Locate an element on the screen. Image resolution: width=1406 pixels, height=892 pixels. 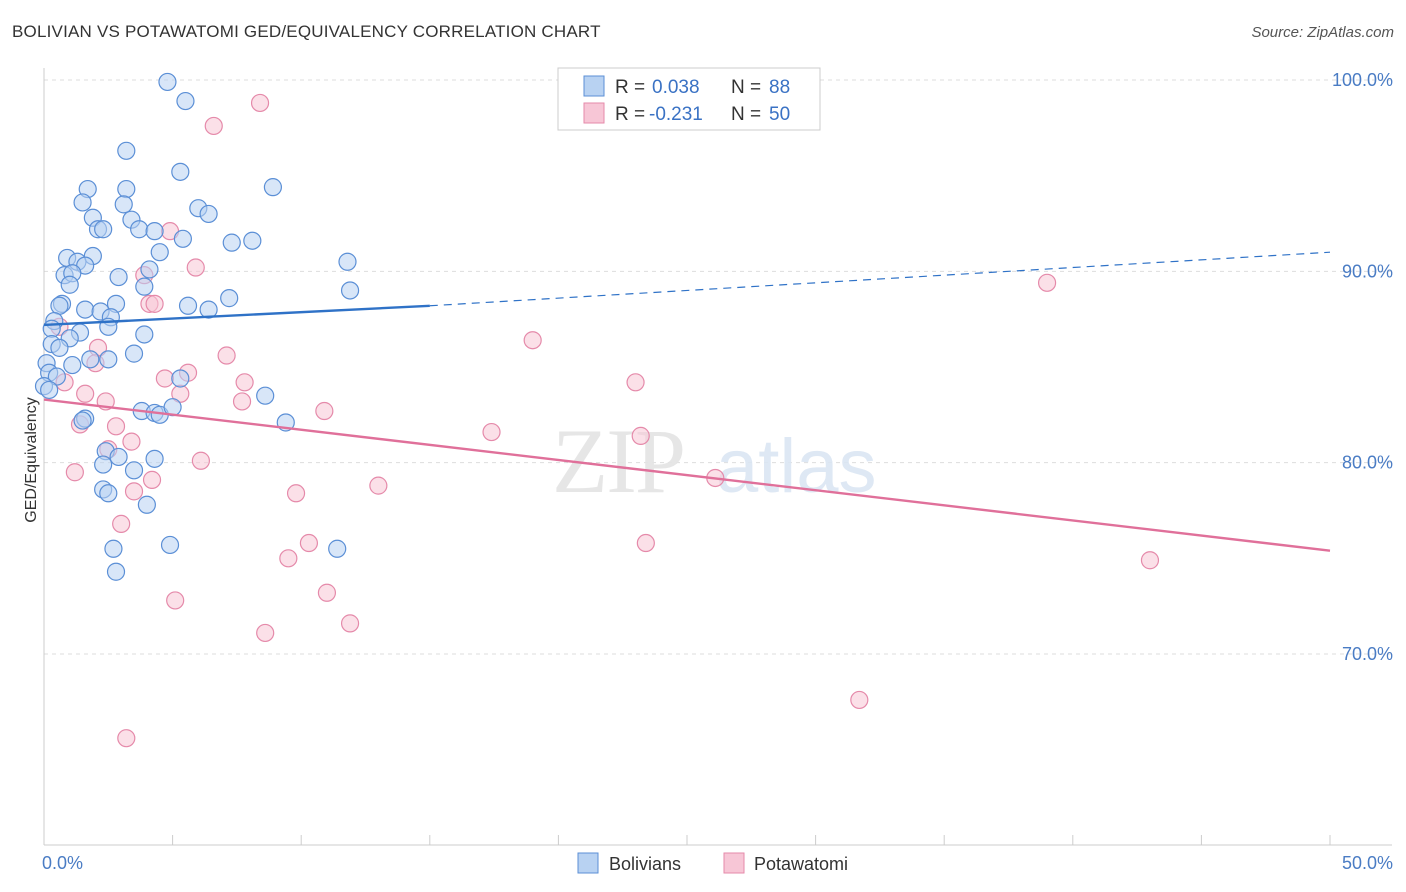
bottom-legend-swatch-potawatomi is located at coordinates (734, 863).